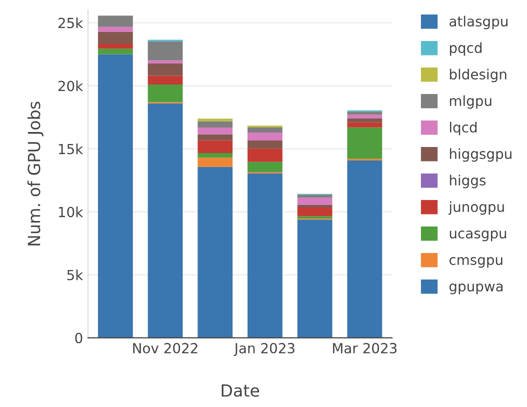 Image resolution: width=527 pixels, height=407 pixels. What do you see at coordinates (466, 49) in the screenshot?
I see `legend-label: pqcd` at bounding box center [466, 49].